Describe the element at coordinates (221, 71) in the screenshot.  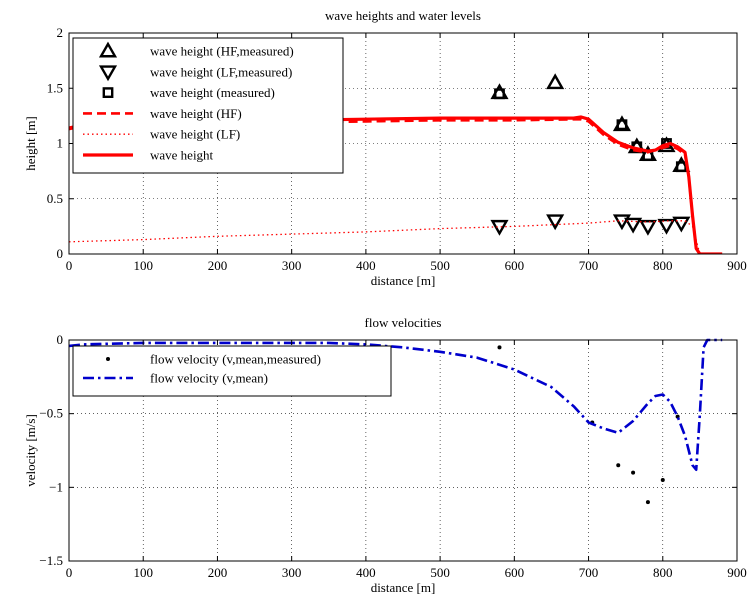
I see `legend-label-1: wave height (LF,measured)` at that location.